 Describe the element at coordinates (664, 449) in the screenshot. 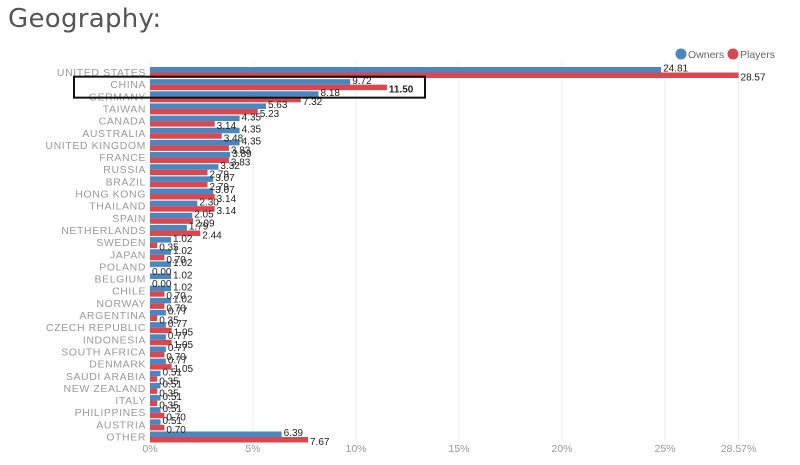

I see `x-tick-label: 25%` at that location.